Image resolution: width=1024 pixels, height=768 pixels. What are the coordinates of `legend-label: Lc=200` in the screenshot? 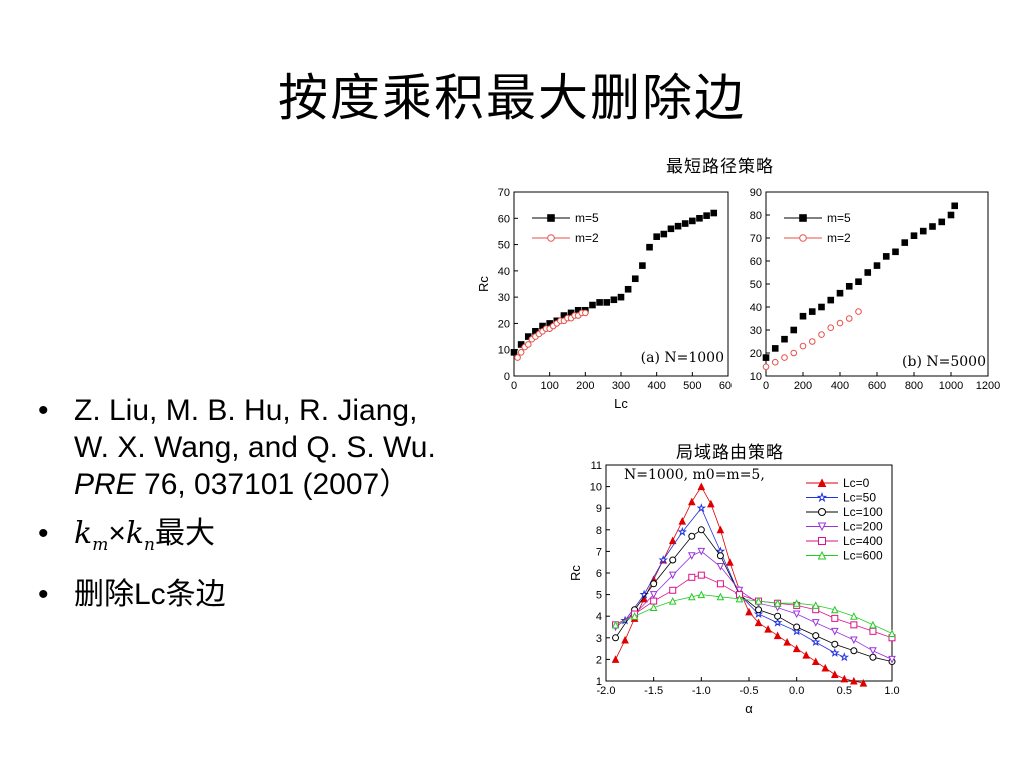 It's located at (863, 527).